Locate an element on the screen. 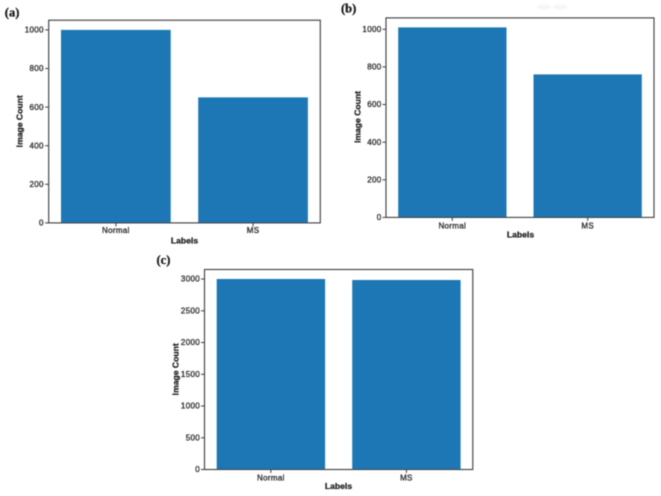 The image size is (661, 496). svg-text: (c) is located at coordinates (164, 260).